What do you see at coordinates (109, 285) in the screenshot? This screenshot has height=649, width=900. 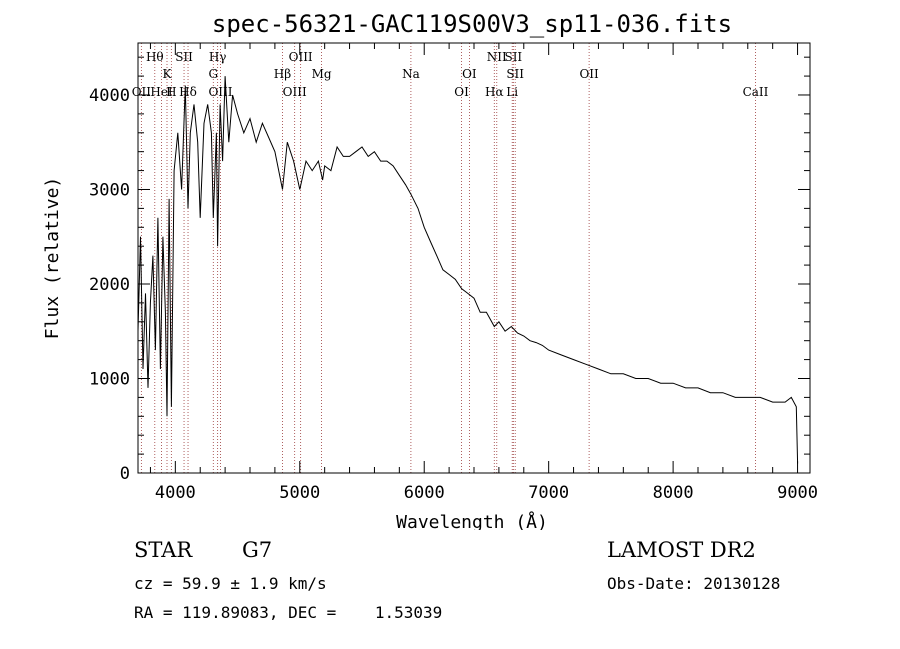 I see `y-tick-label: 2000` at bounding box center [109, 285].